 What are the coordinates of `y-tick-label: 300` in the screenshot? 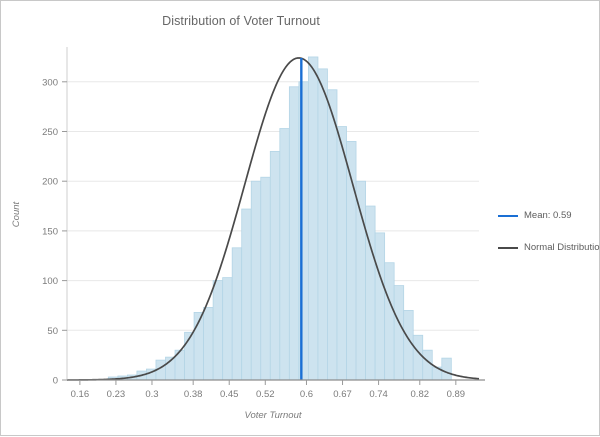 It's located at (50, 82).